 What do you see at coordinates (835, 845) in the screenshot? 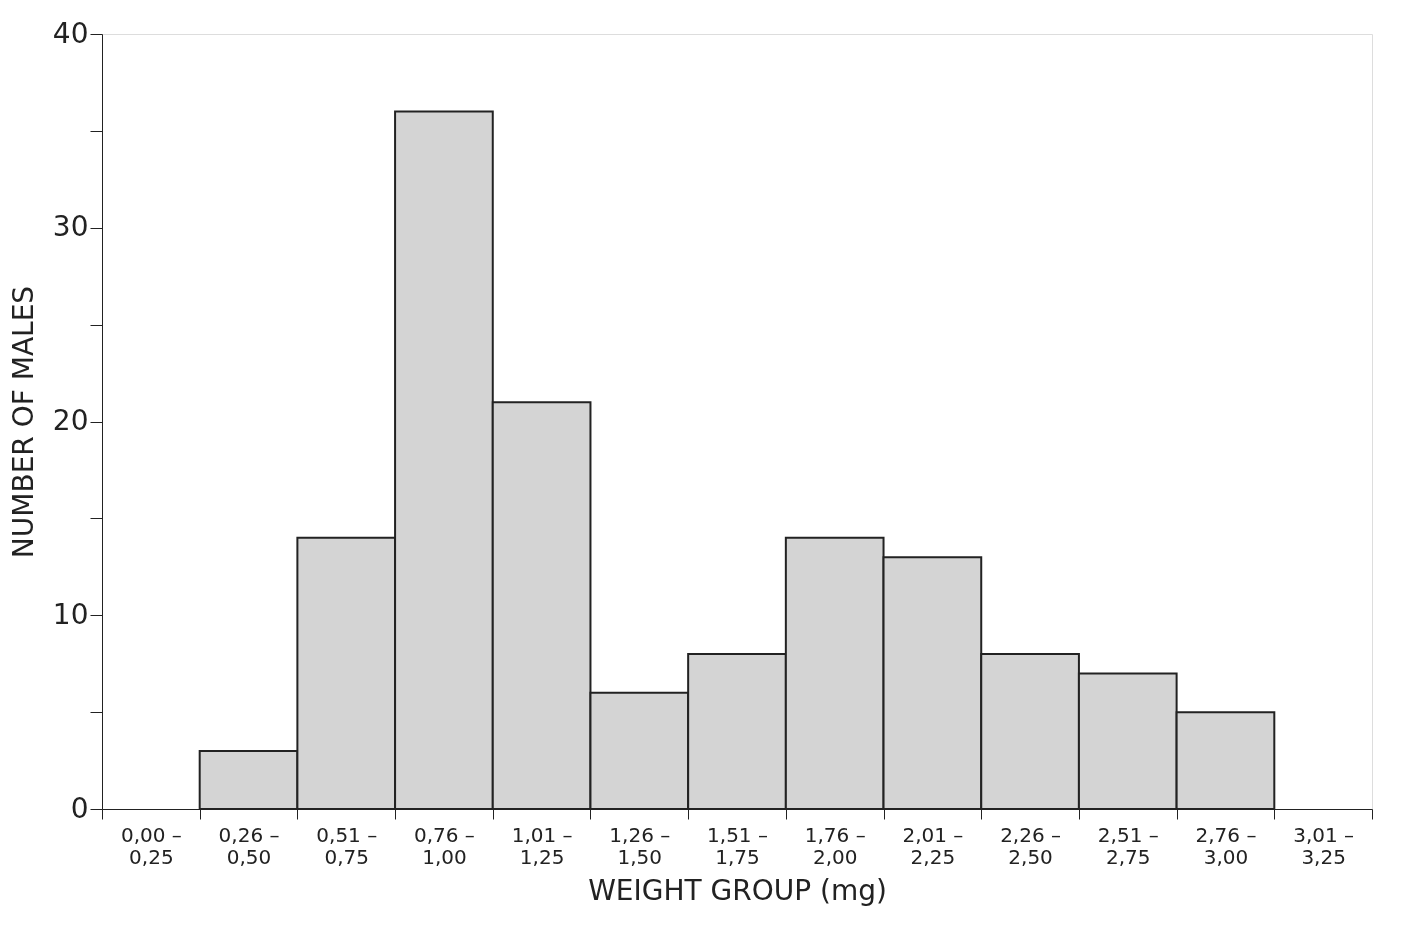
I see `x-tick-label: 1,76 – 2,00` at bounding box center [835, 845].